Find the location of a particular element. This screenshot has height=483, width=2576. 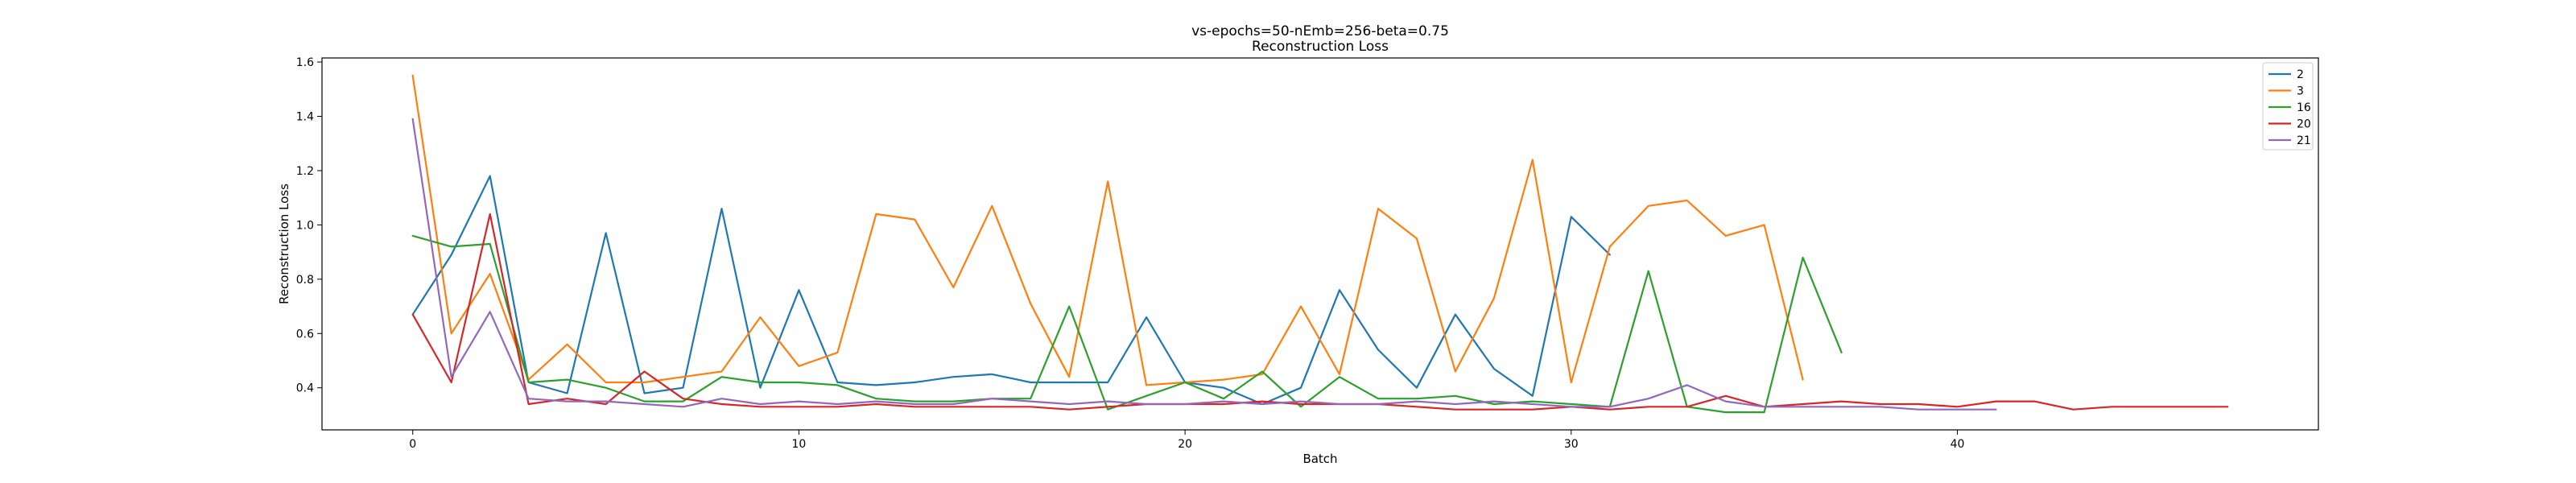

x-axis-label: Batch is located at coordinates (1319, 459).